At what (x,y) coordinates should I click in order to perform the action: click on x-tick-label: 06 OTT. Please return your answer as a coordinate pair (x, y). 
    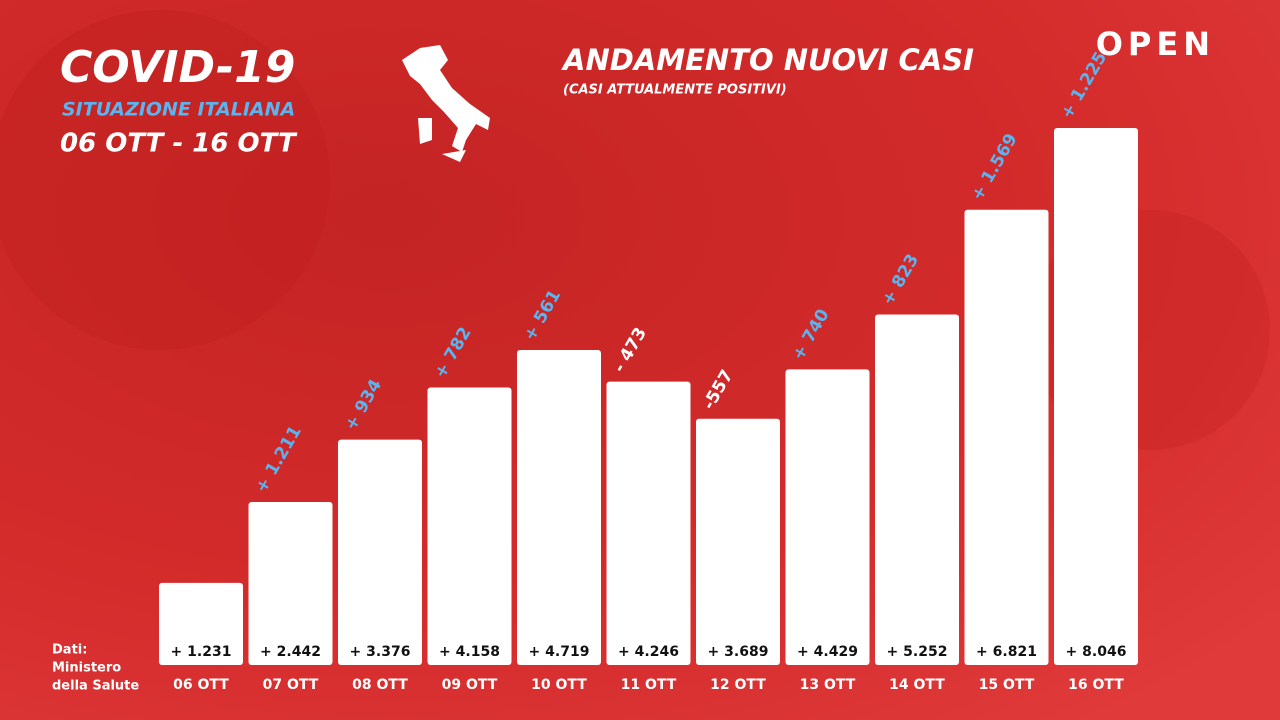
    Looking at the image, I should click on (201, 685).